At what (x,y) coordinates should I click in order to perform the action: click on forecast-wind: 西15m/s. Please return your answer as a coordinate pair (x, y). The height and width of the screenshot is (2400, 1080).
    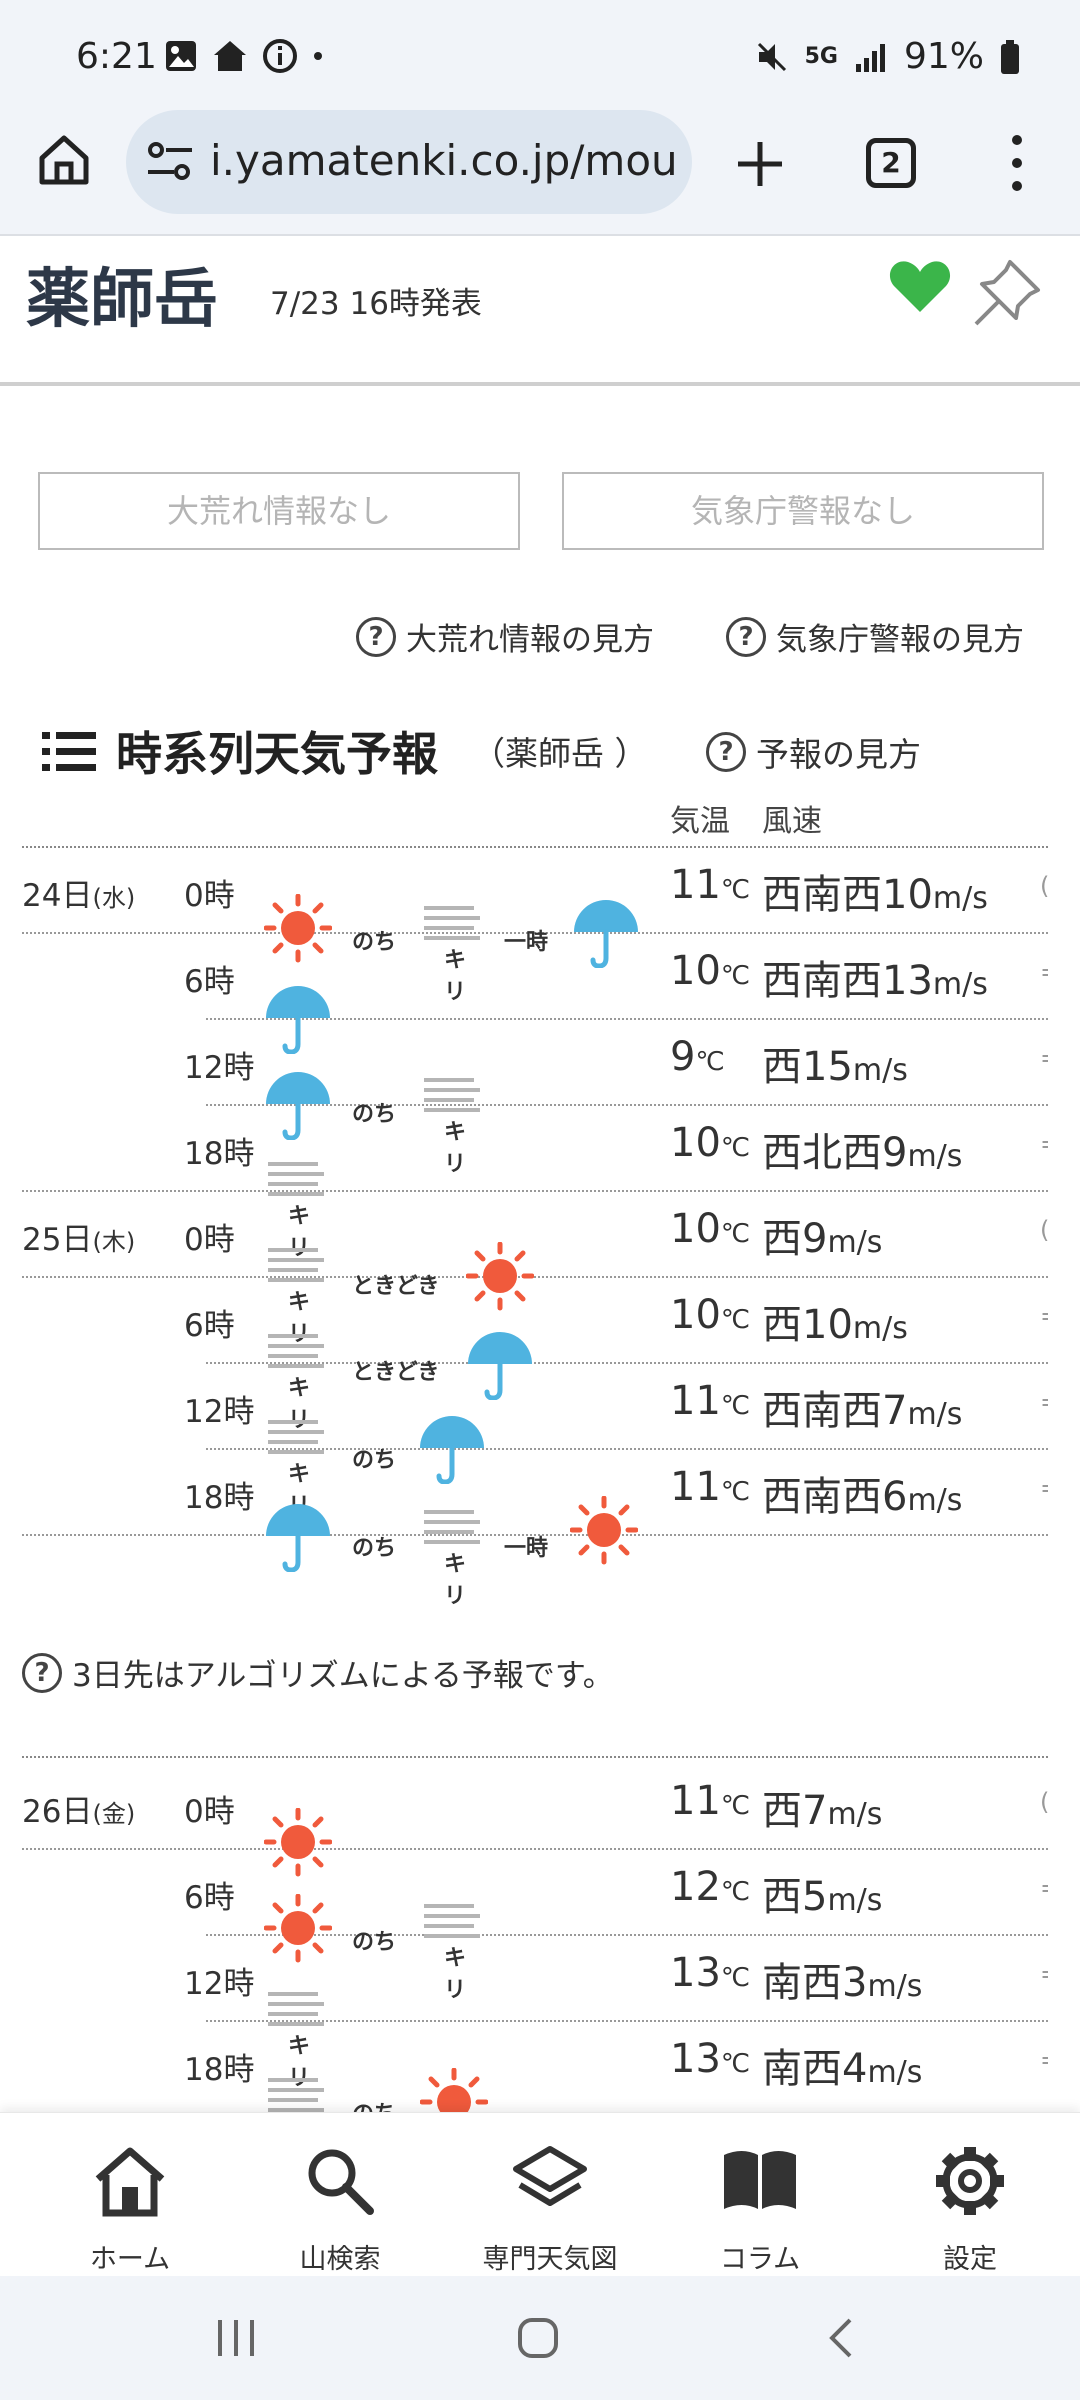
    Looking at the image, I should click on (835, 1067).